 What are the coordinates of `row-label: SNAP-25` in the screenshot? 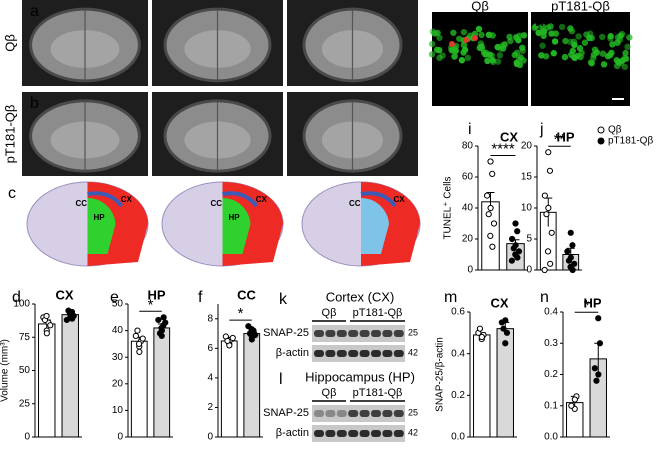 It's located at (286, 413).